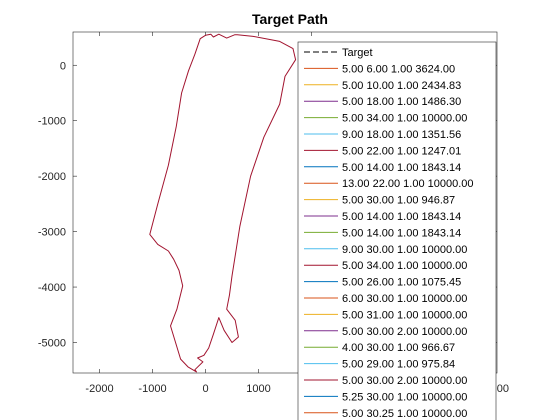 Image resolution: width=560 pixels, height=420 pixels. I want to click on legend-entry-label: 5.00 29.00 1.00 975.84, so click(398, 365).